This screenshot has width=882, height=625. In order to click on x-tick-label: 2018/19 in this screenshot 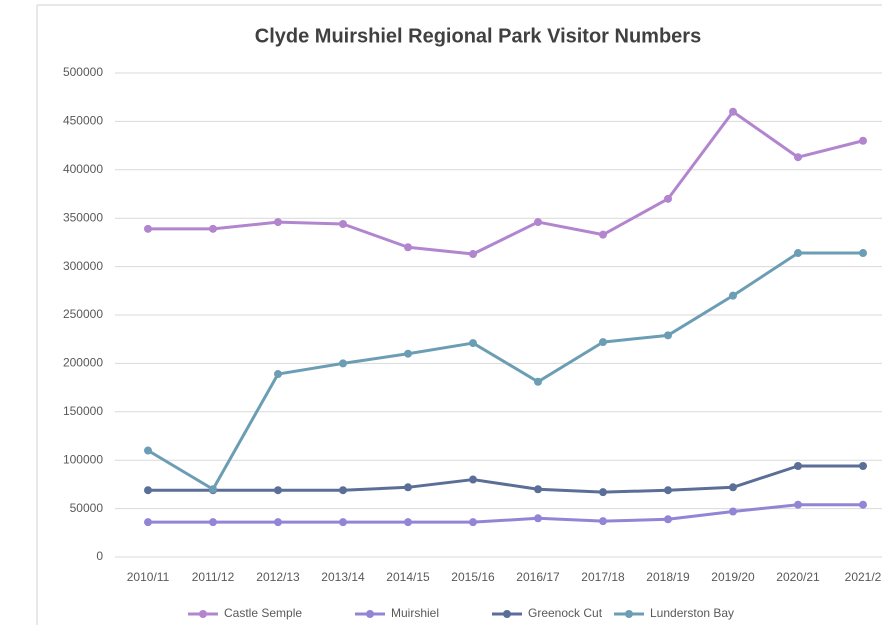, I will do `click(668, 577)`.